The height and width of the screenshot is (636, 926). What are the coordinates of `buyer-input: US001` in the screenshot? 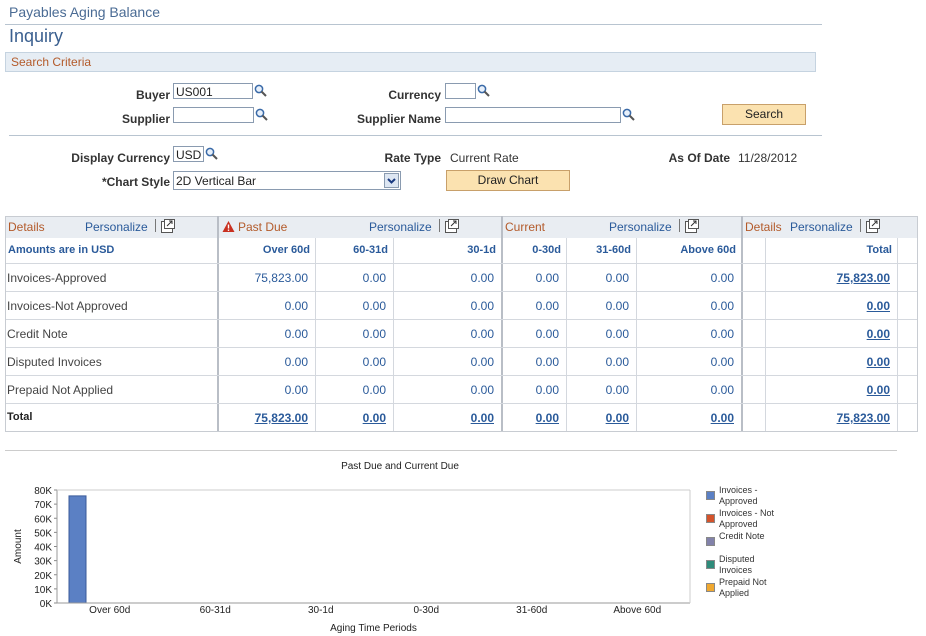 It's located at (213, 91).